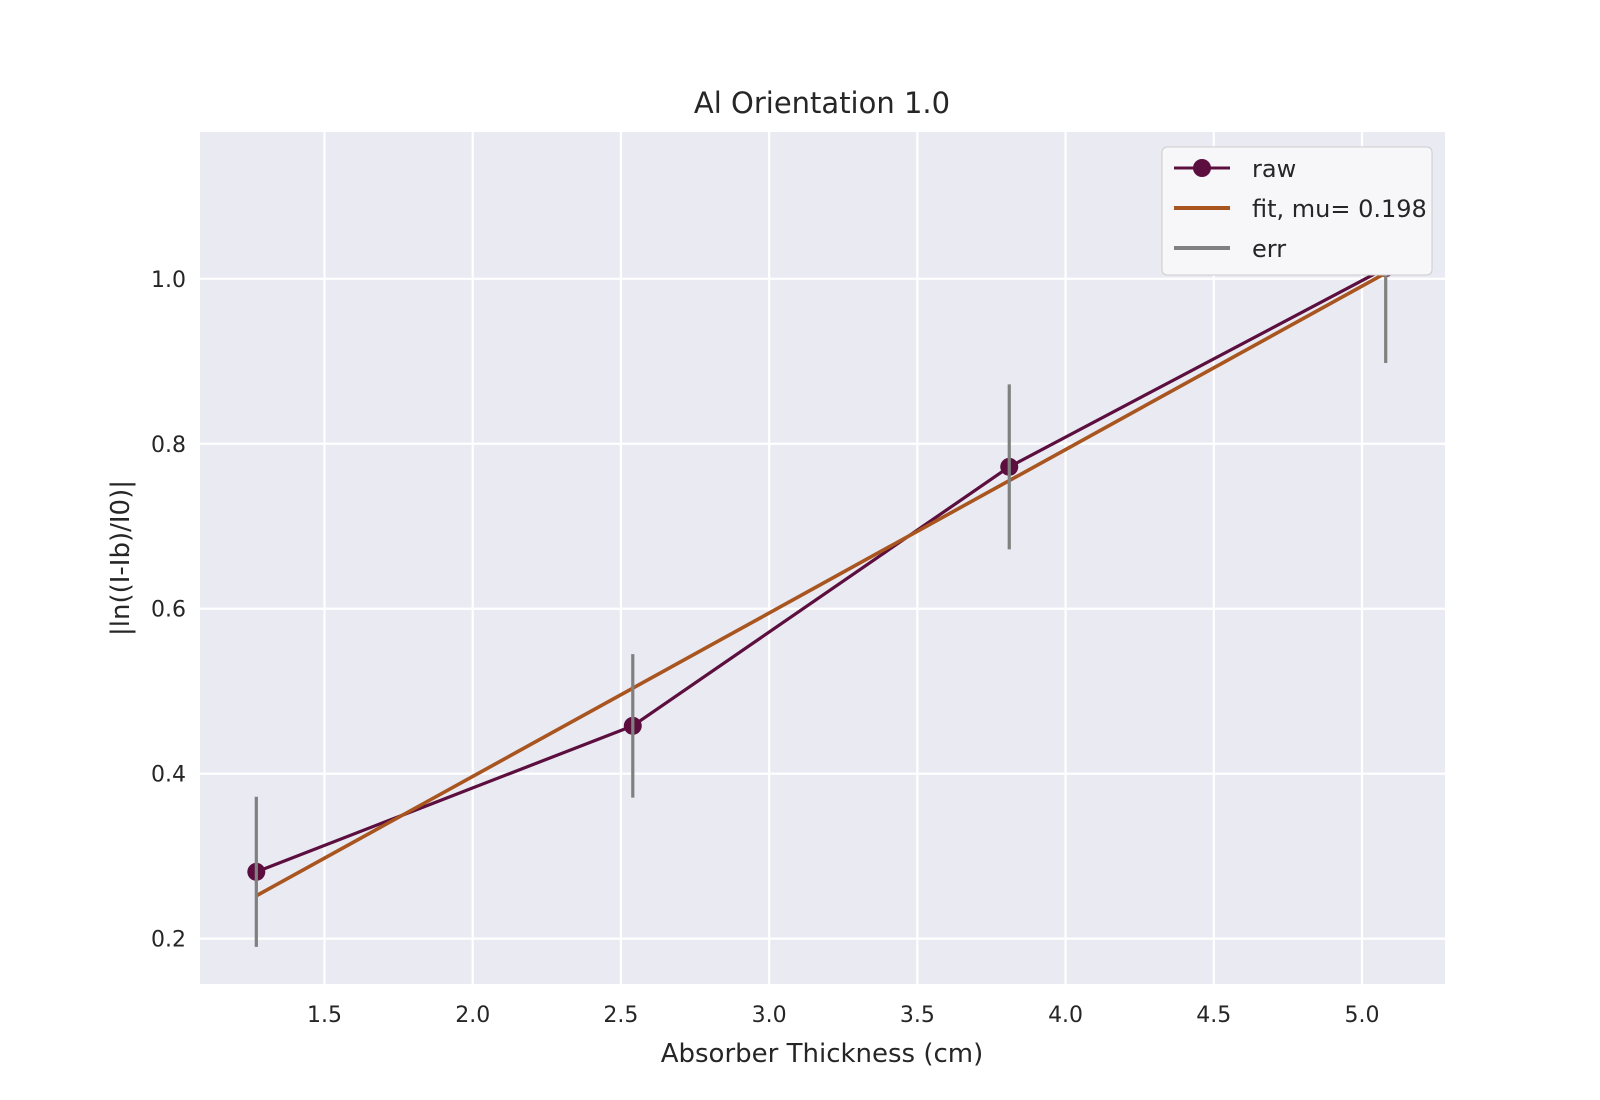 This screenshot has height=1100, width=1600. Describe the element at coordinates (1065, 1015) in the screenshot. I see `x-tick-label: 4.0` at that location.